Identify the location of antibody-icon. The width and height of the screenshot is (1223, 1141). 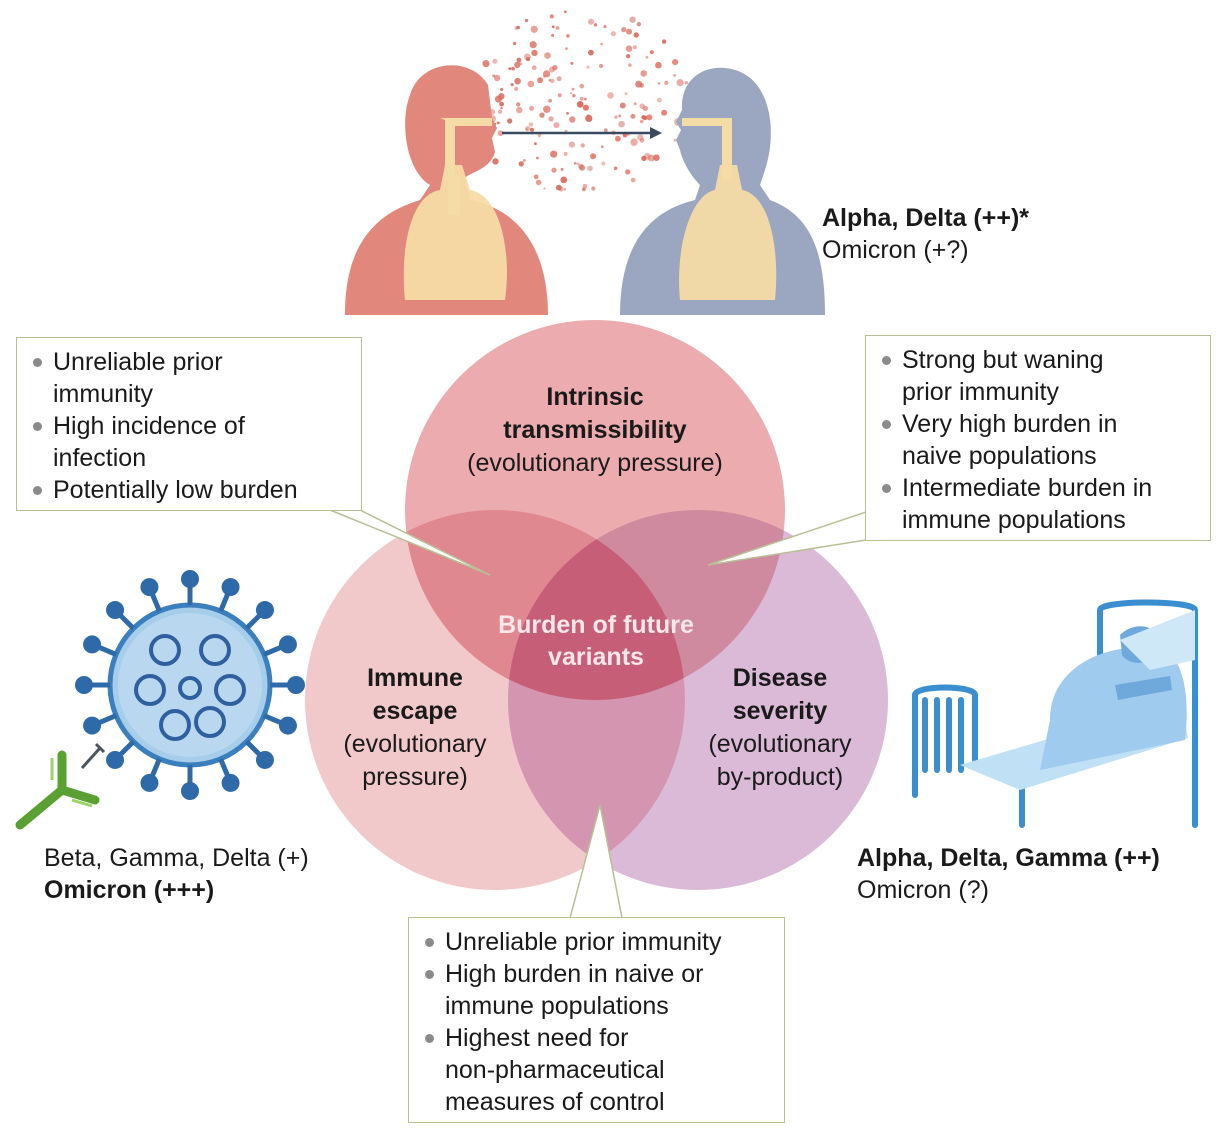
(60, 786).